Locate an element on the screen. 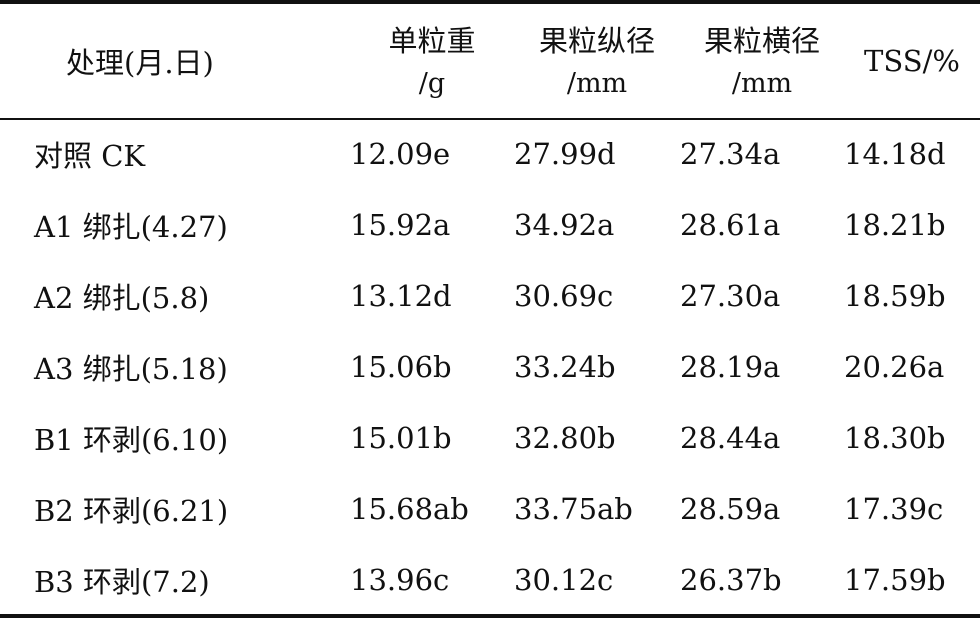 The image size is (980, 618). table-cell: 20.26a is located at coordinates (894, 366).